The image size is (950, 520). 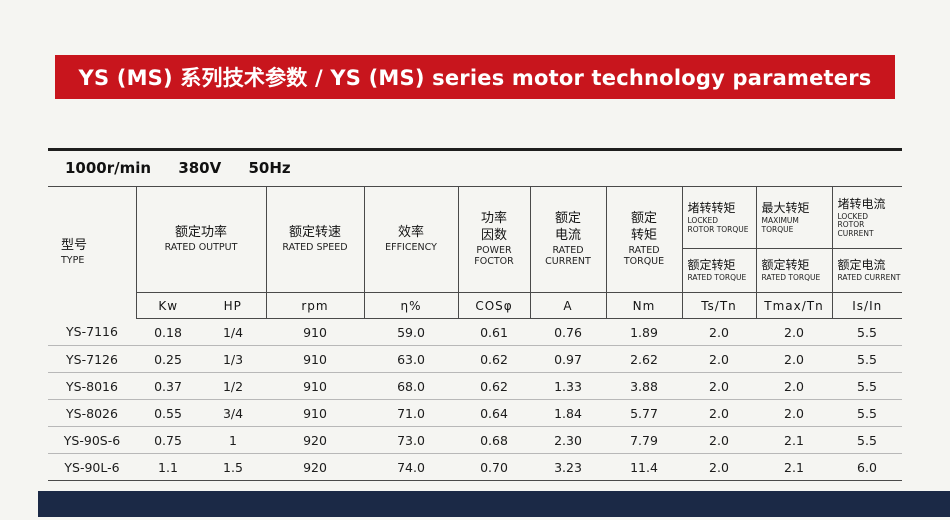 I want to click on value-cell: 0.61, so click(x=494, y=332).